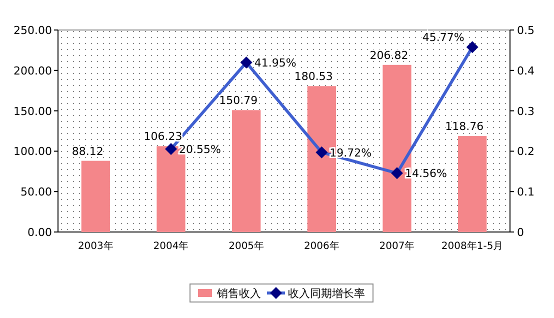  What do you see at coordinates (443, 37) in the screenshot?
I see `data-label: 45.77%` at bounding box center [443, 37].